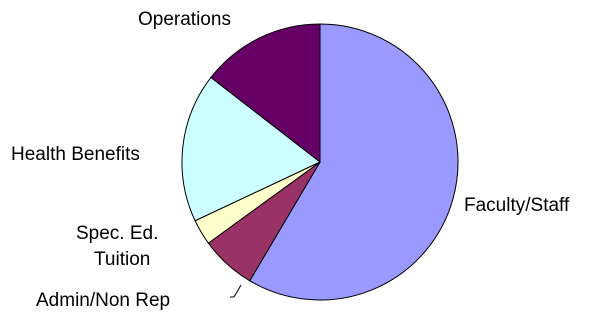  Describe the element at coordinates (235, 291) in the screenshot. I see `admin-leader-line` at that location.